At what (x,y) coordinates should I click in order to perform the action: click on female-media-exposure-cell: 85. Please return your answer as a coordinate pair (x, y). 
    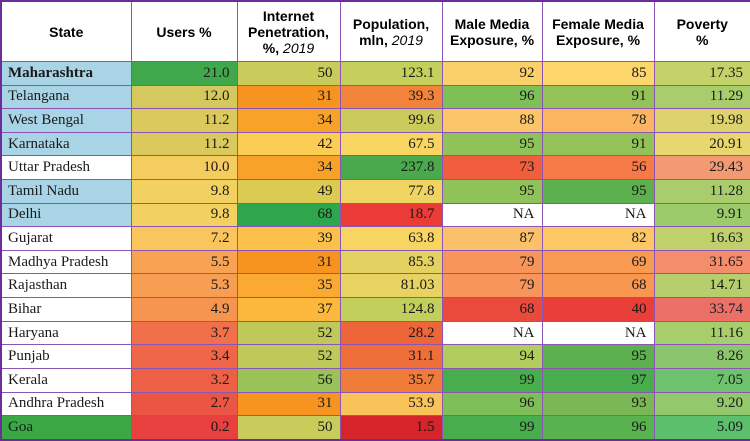
    Looking at the image, I should click on (598, 73).